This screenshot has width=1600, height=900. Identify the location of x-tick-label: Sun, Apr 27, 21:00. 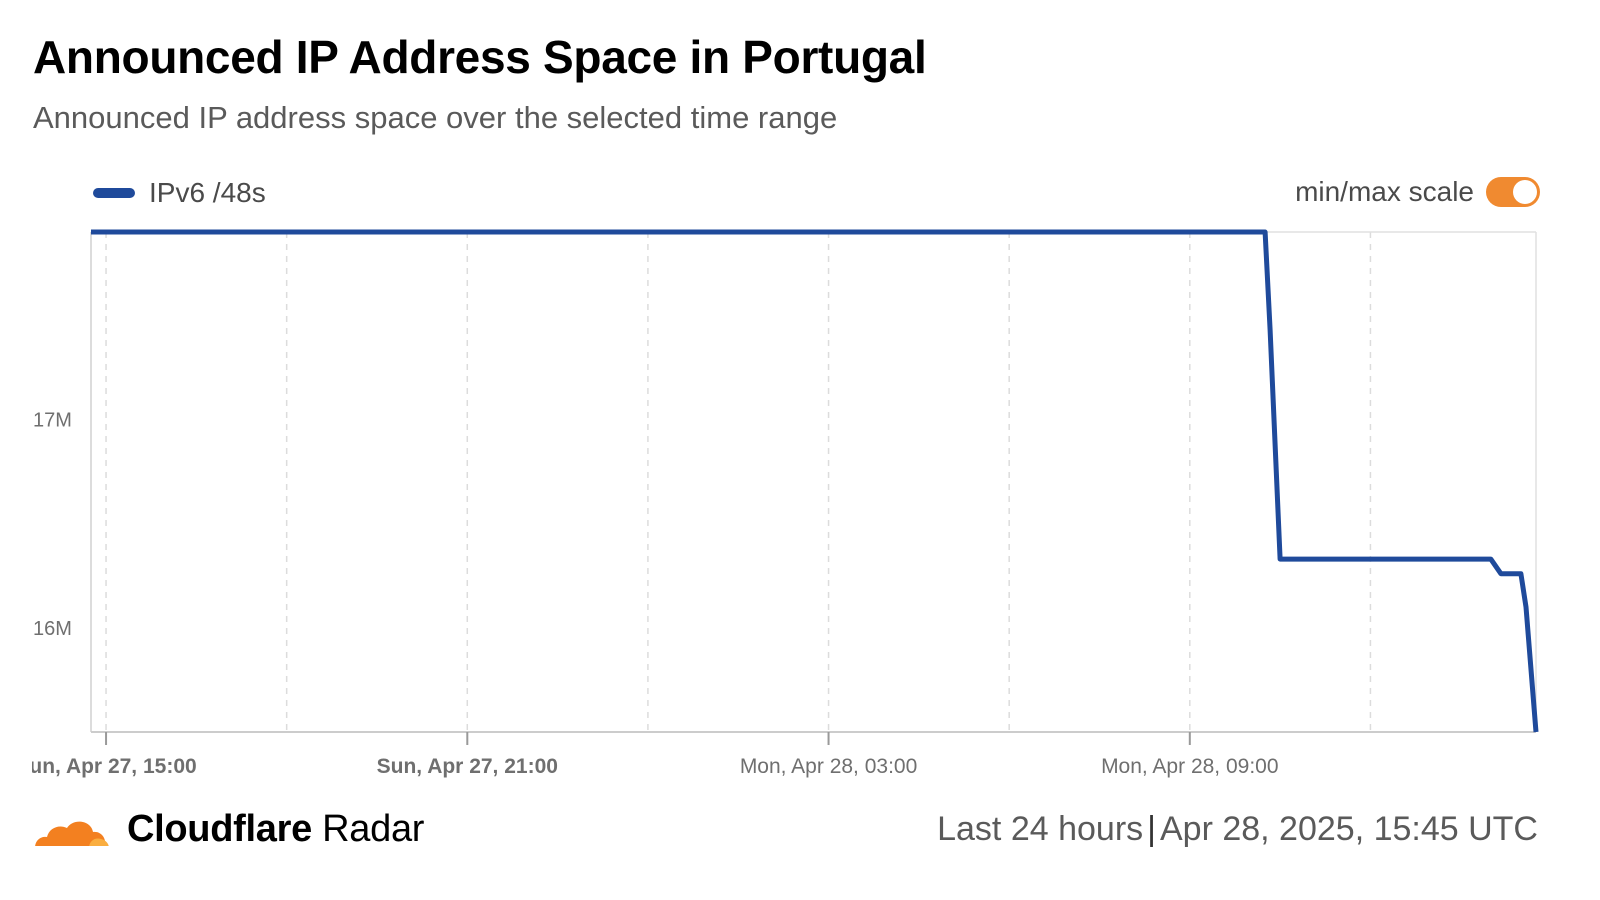
(467, 766).